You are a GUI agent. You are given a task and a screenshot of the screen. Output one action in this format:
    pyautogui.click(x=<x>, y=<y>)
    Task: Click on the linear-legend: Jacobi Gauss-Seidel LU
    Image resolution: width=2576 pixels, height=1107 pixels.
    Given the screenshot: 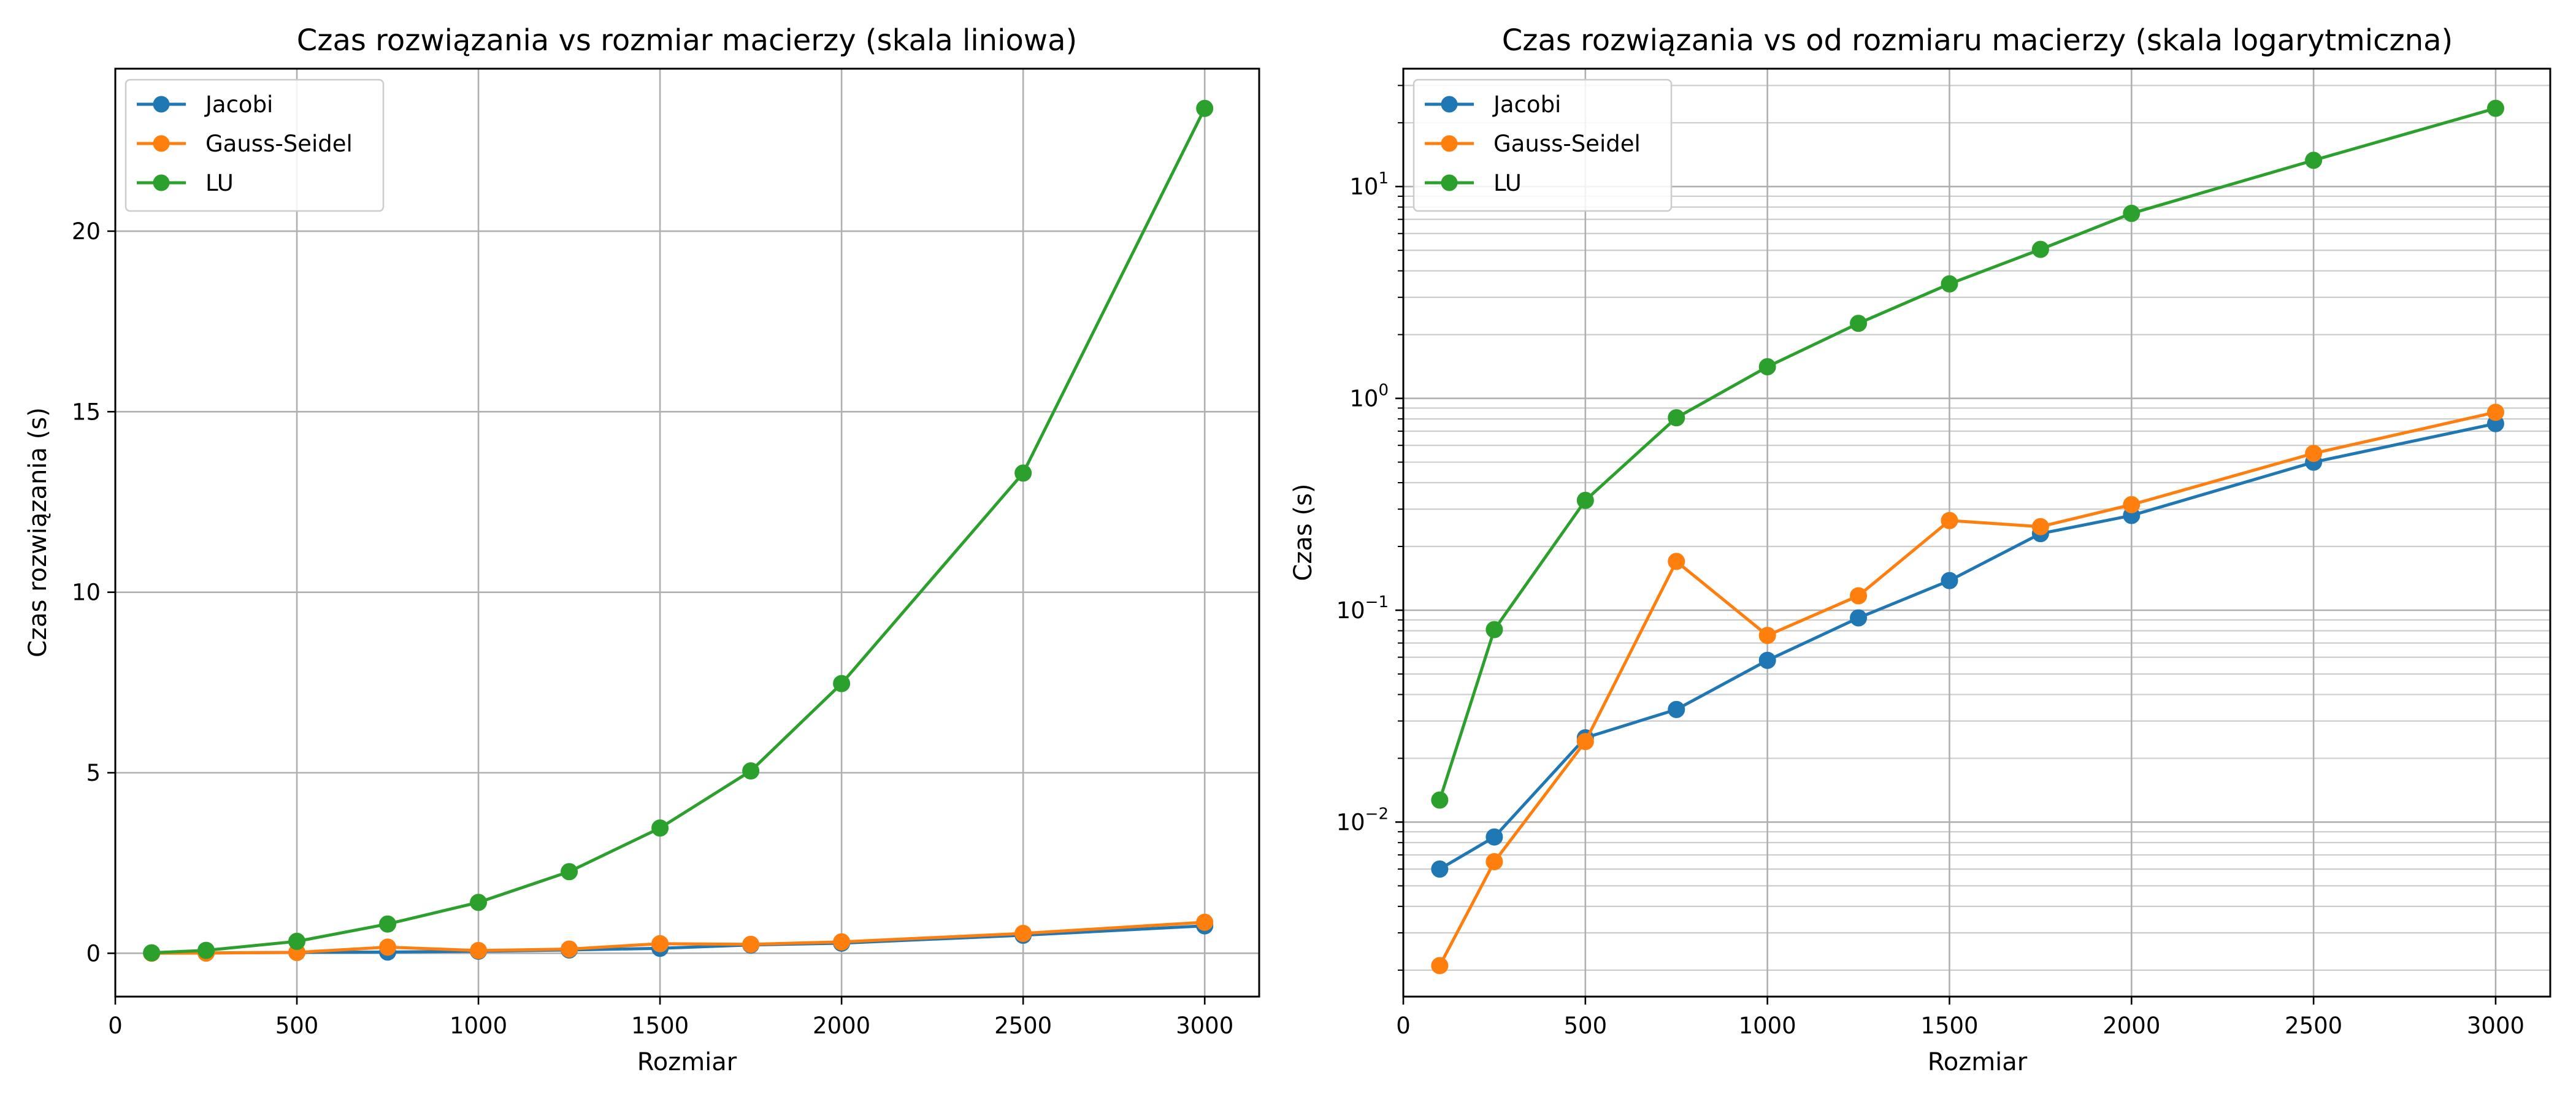 What is the action you would take?
    pyautogui.click(x=255, y=145)
    